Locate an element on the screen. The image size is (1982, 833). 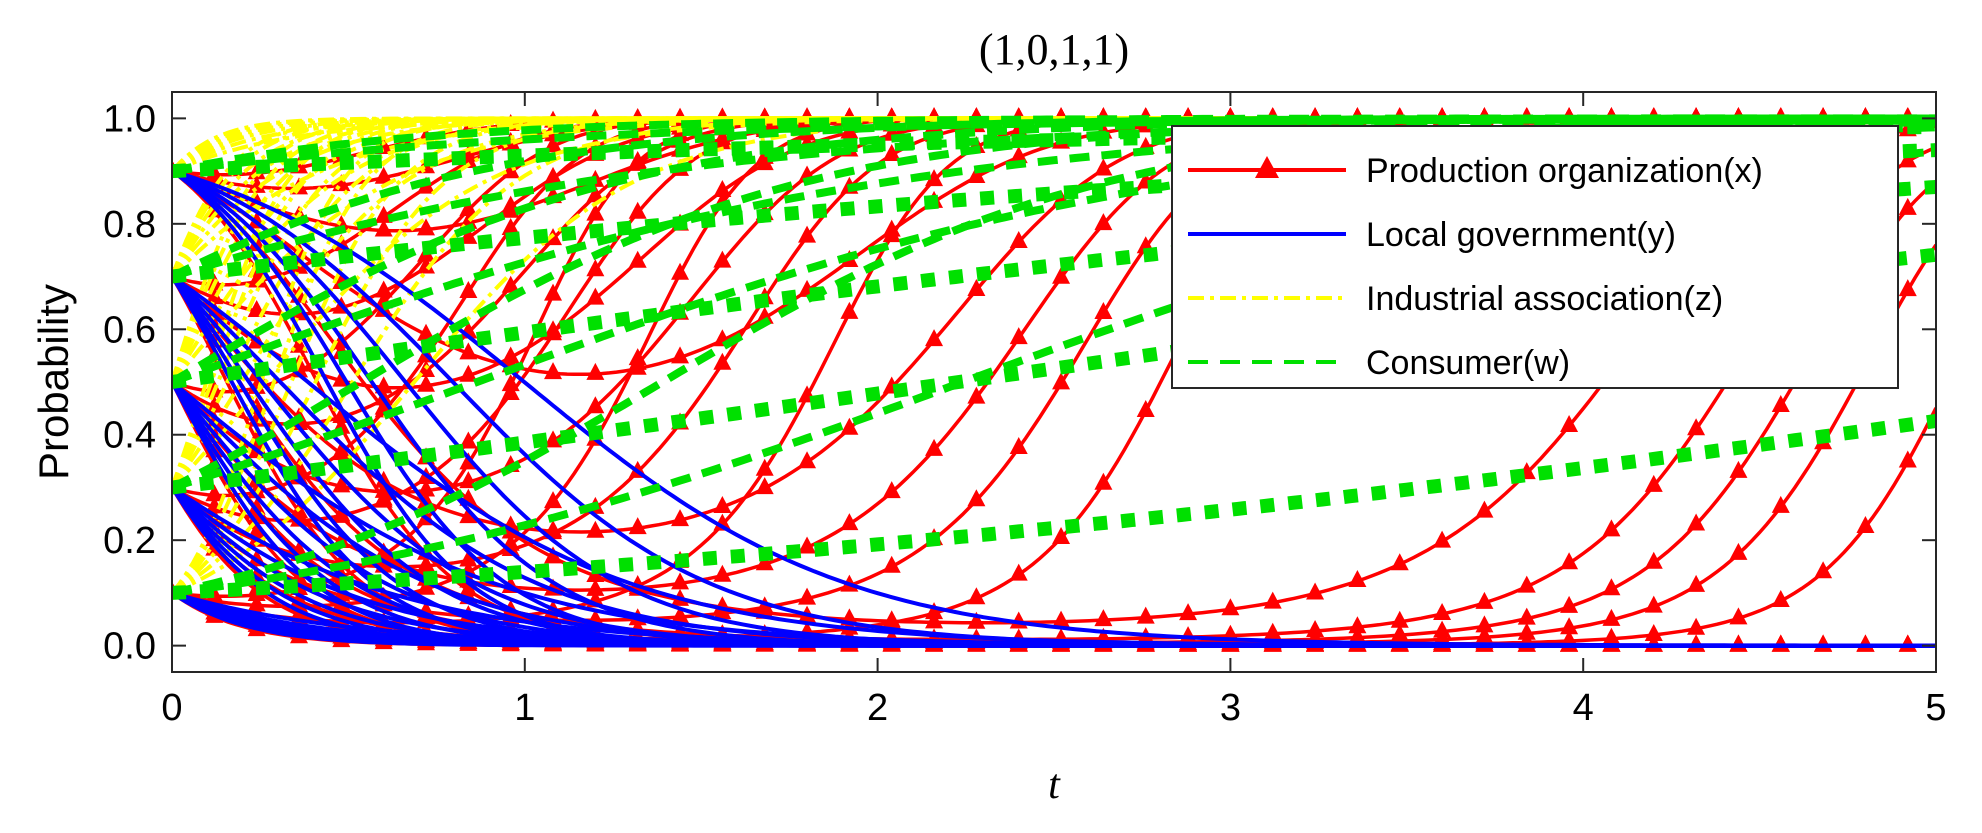
w-trajectory is located at coordinates (1054, 145).